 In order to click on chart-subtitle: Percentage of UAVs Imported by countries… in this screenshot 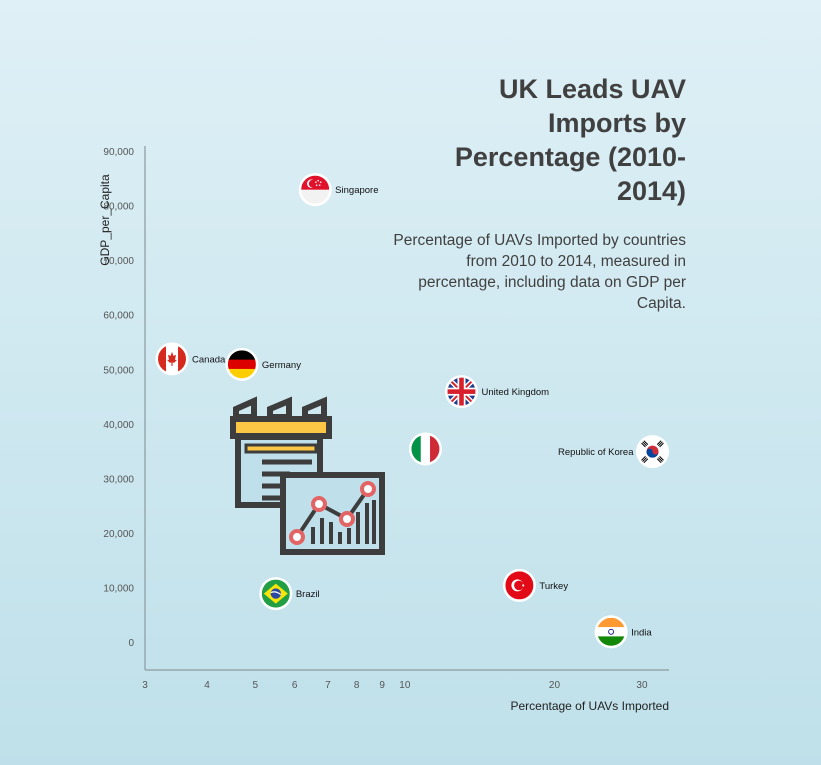, I will do `click(539, 272)`.